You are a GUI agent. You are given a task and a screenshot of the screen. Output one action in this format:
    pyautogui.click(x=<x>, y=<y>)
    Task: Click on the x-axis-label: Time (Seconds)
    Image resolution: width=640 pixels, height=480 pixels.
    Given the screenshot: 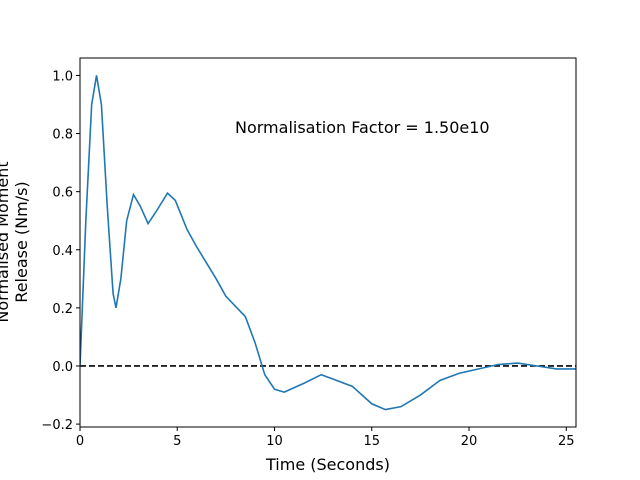 What is the action you would take?
    pyautogui.click(x=327, y=464)
    